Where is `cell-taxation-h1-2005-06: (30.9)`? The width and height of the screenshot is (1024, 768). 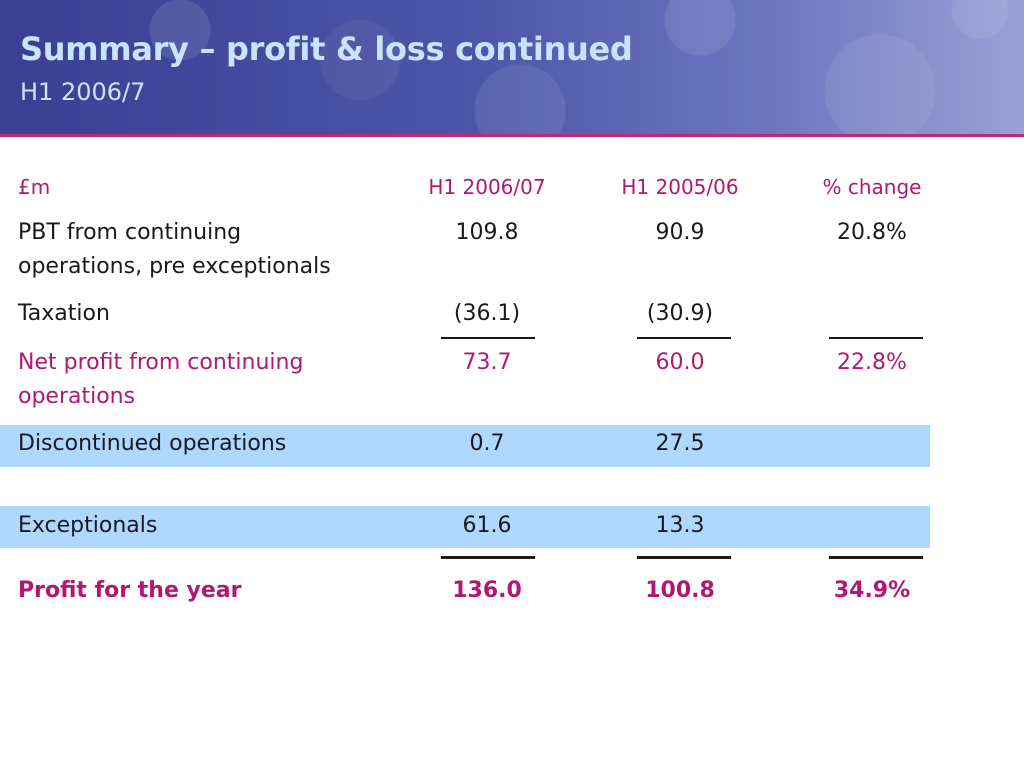 cell-taxation-h1-2005-06: (30.9) is located at coordinates (680, 313).